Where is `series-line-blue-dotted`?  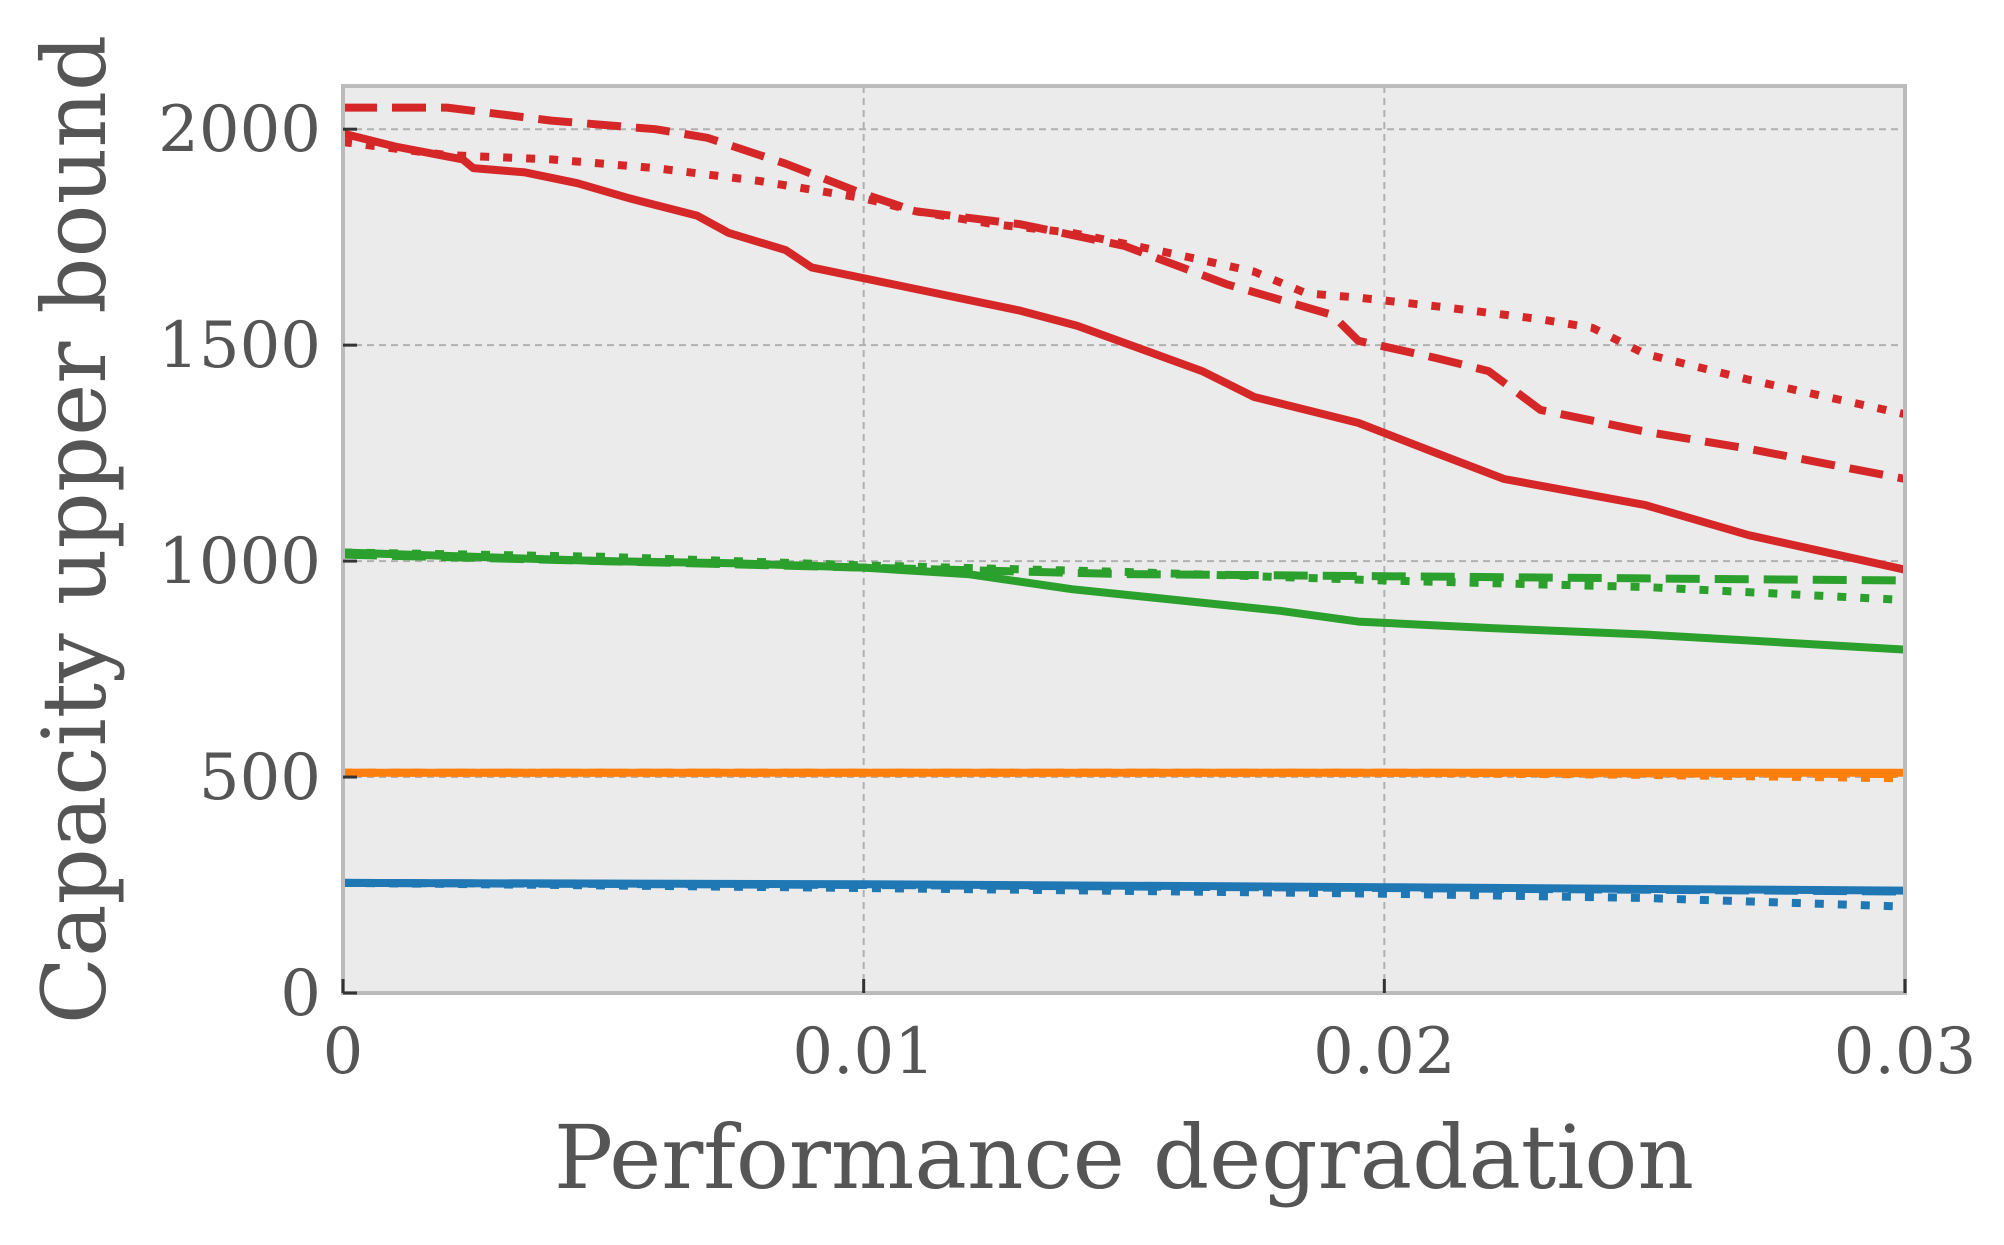
series-line-blue-dotted is located at coordinates (1124, 894).